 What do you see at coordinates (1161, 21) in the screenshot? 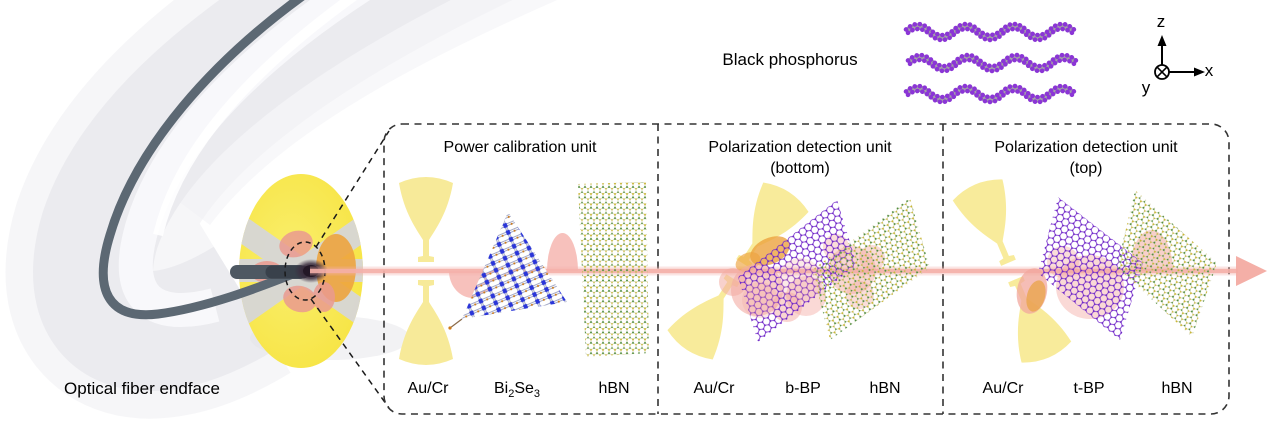
I see `axis-z-label: z` at bounding box center [1161, 21].